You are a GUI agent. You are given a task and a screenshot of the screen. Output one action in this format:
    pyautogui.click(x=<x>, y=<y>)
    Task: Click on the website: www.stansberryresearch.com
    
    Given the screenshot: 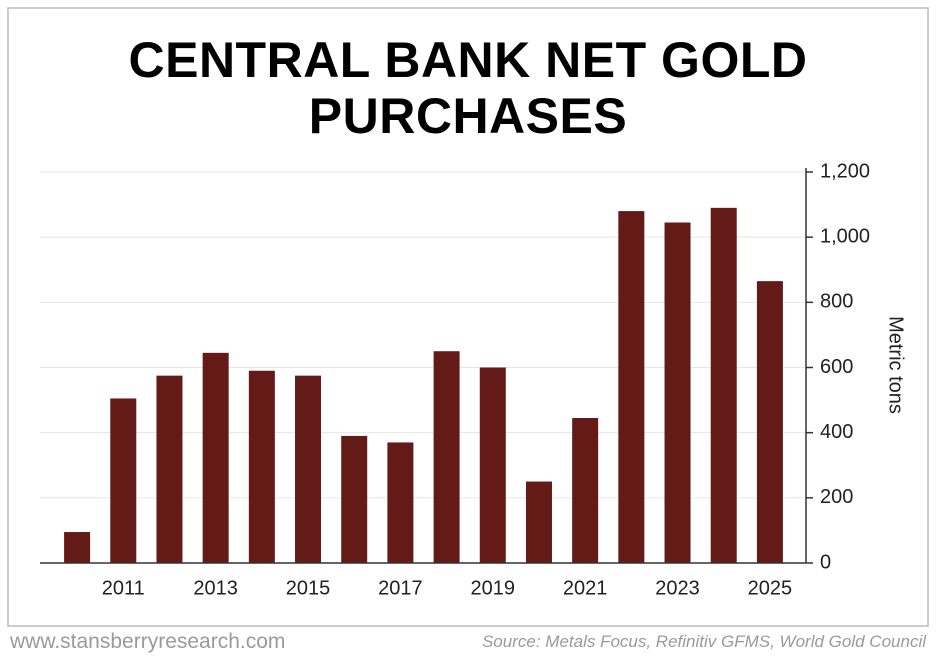 What is the action you would take?
    pyautogui.click(x=148, y=641)
    